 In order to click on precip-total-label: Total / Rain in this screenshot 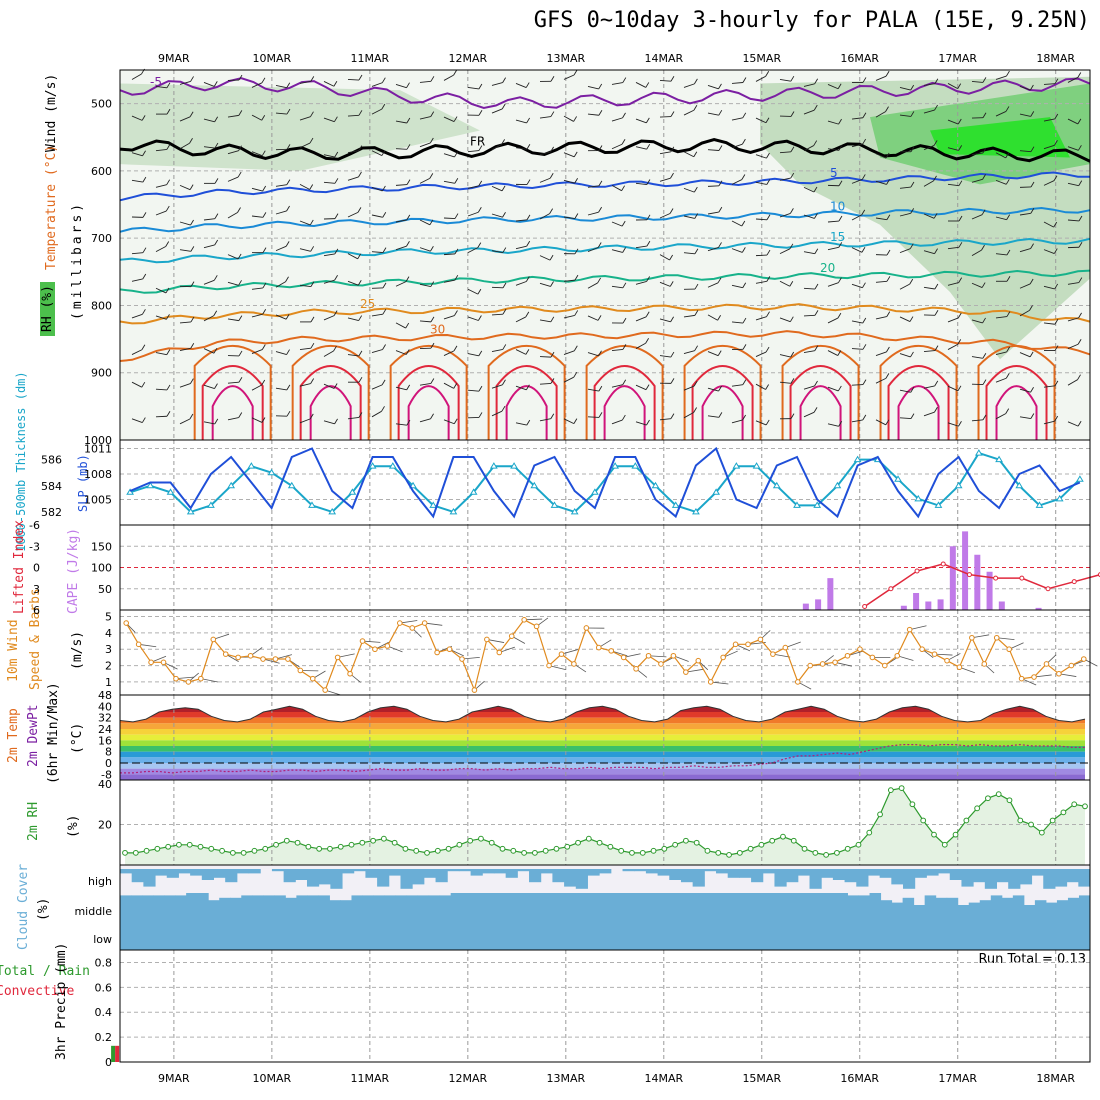, I will do `click(45, 971)`.